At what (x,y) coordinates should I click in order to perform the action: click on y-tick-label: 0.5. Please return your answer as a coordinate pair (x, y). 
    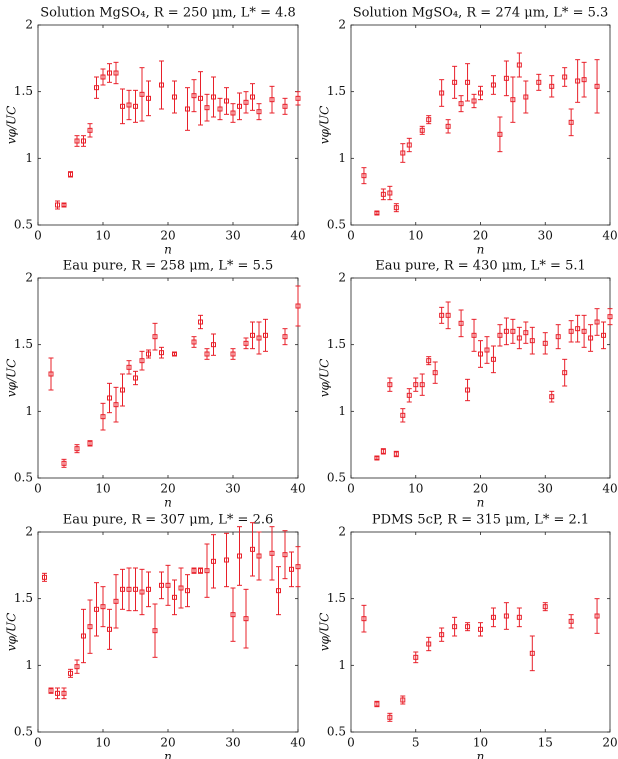
    Looking at the image, I should click on (23, 732).